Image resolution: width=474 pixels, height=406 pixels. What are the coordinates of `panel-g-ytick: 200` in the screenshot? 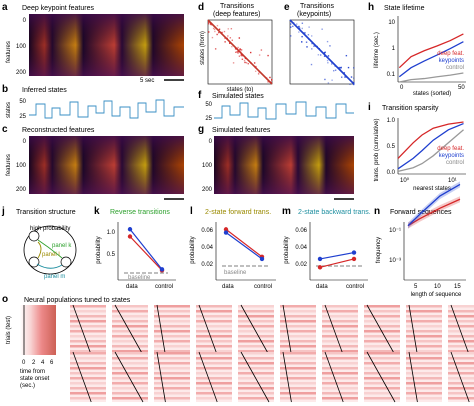 It's located at (207, 190).